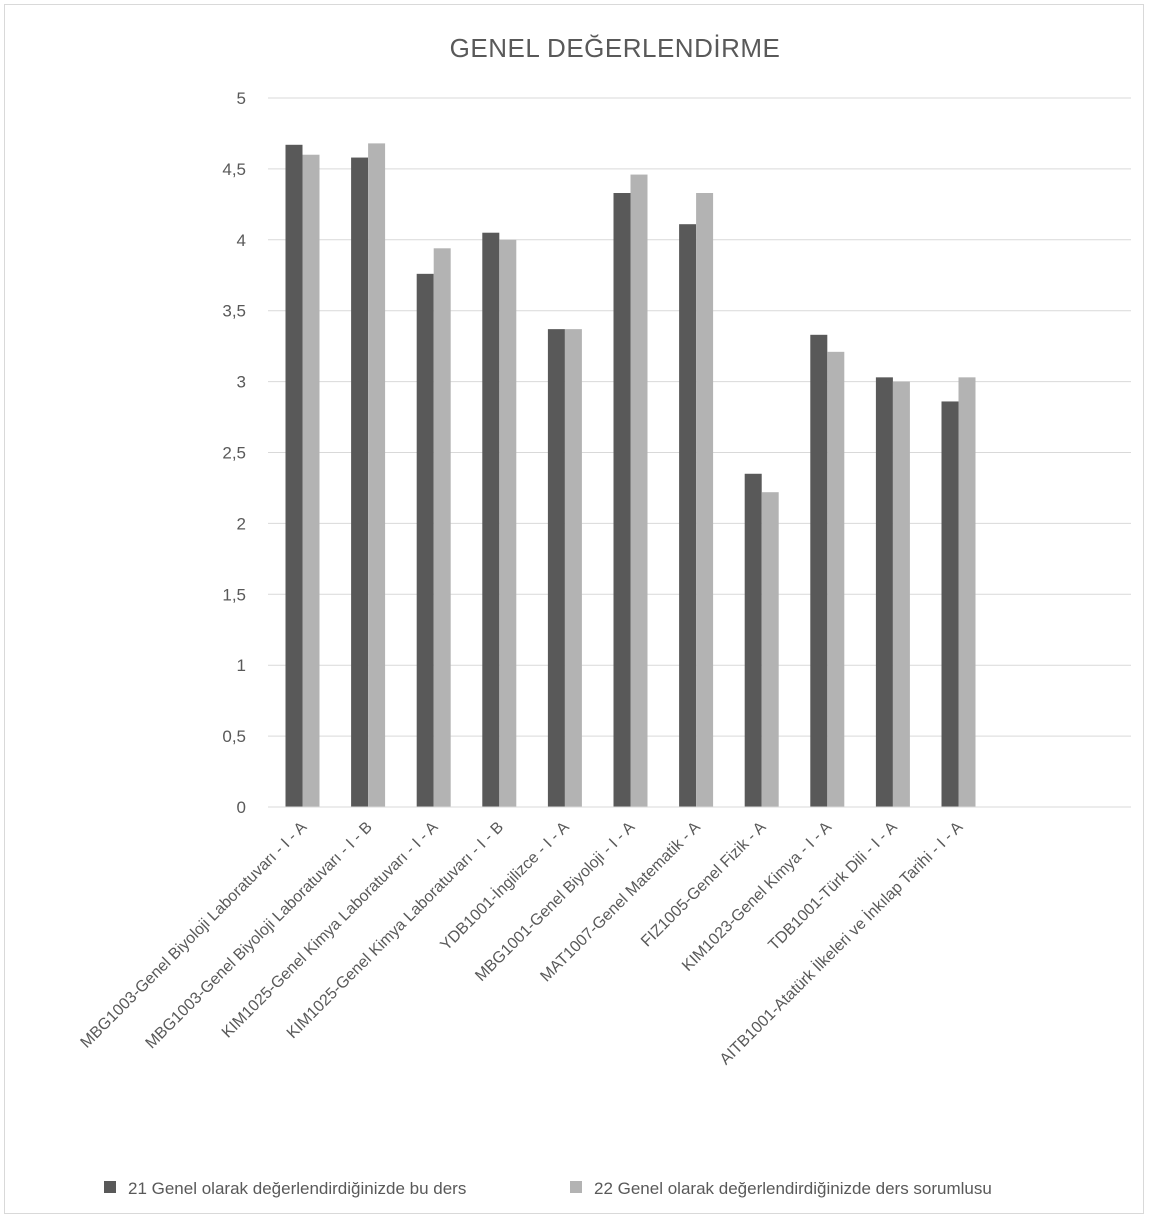  What do you see at coordinates (234, 311) in the screenshot?
I see `y-tick-label: 3,5` at bounding box center [234, 311].